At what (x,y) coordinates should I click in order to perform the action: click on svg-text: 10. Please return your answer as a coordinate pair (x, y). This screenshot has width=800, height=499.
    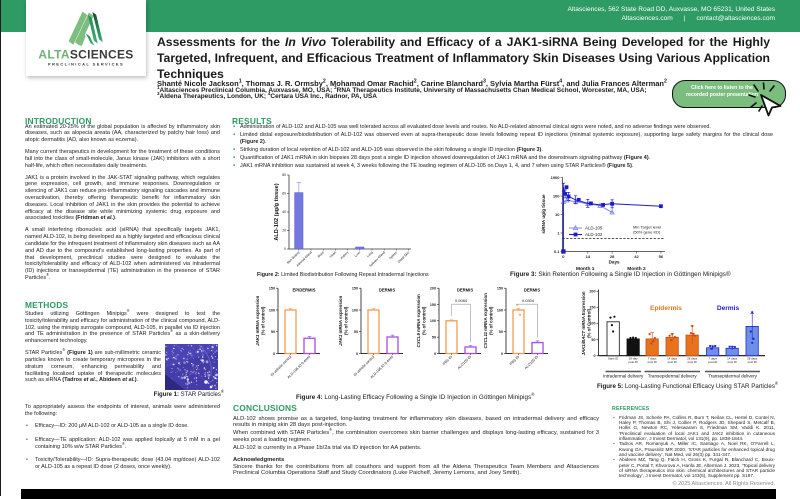
    Looking at the image, I should click on (557, 214).